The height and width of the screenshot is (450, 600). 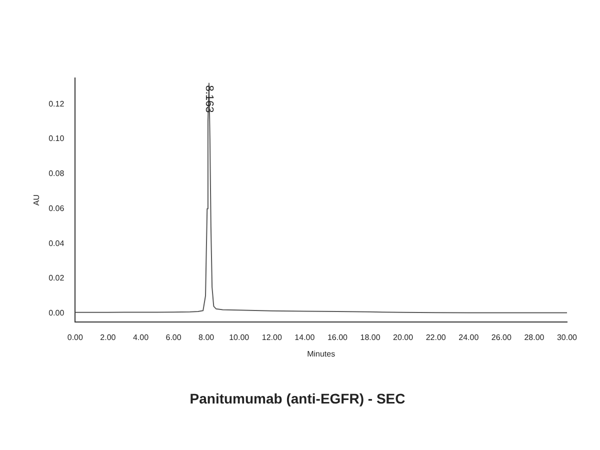 I want to click on x-tick-label: 10.00, so click(x=239, y=337).